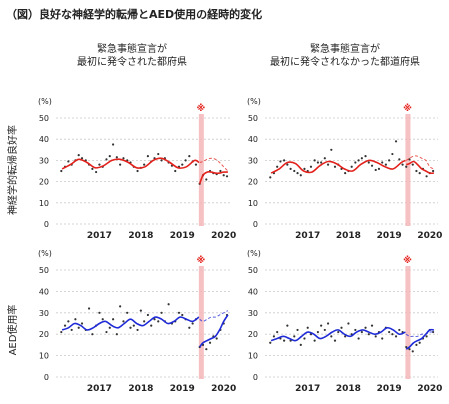 The image size is (449, 404). I want to click on y-tick-label: 40, so click(253, 139).